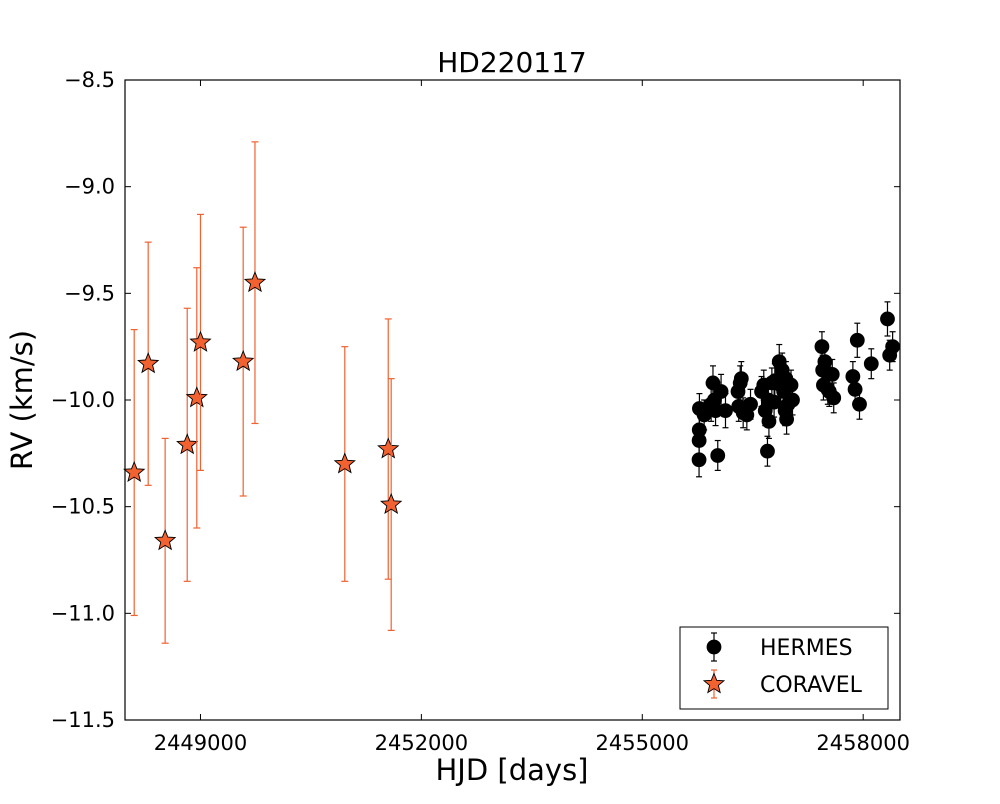 The width and height of the screenshot is (1000, 804). What do you see at coordinates (806, 648) in the screenshot?
I see `legend-label-hermes: HERMES` at bounding box center [806, 648].